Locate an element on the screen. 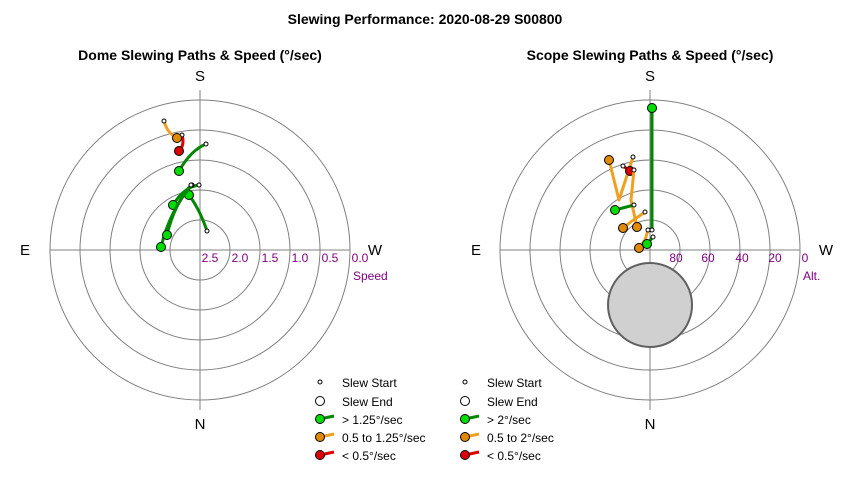  scope-legend-fast-marker is located at coordinates (465, 419).